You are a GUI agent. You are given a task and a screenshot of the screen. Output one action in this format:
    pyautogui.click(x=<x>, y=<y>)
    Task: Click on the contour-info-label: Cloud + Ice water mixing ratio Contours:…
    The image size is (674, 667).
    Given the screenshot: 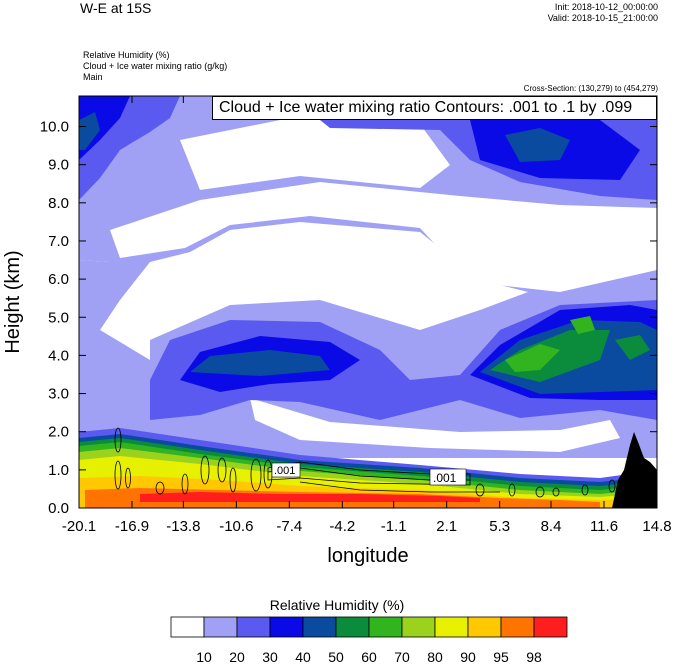 What is the action you would take?
    pyautogui.click(x=434, y=108)
    